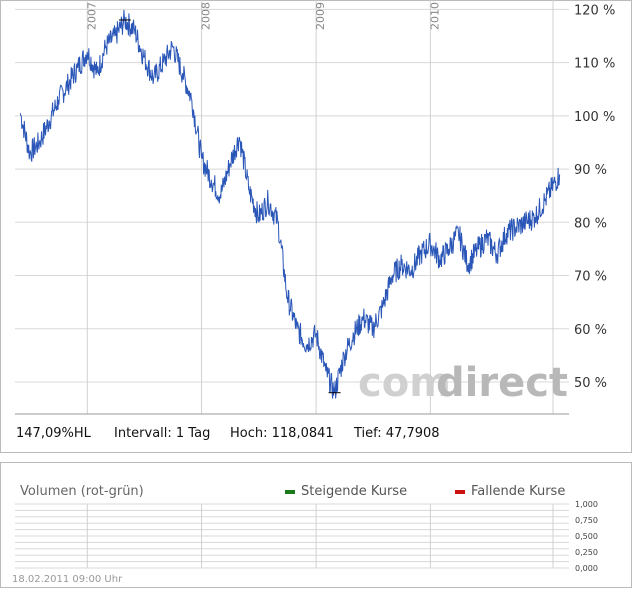  Describe the element at coordinates (434, 16) in the screenshot. I see `x-tick-label: 2010` at that location.